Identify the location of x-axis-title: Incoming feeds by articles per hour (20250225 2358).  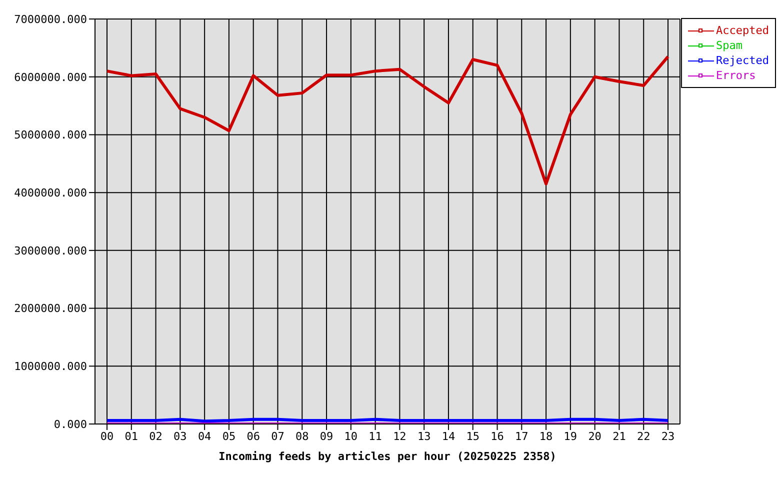
(387, 456).